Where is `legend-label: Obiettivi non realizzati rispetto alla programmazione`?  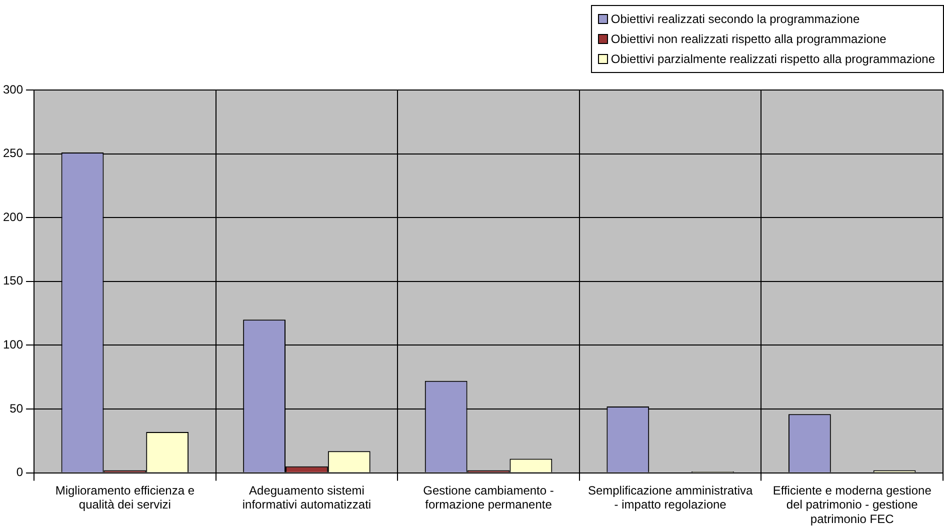 legend-label: Obiettivi non realizzati rispetto alla programmazione is located at coordinates (748, 39).